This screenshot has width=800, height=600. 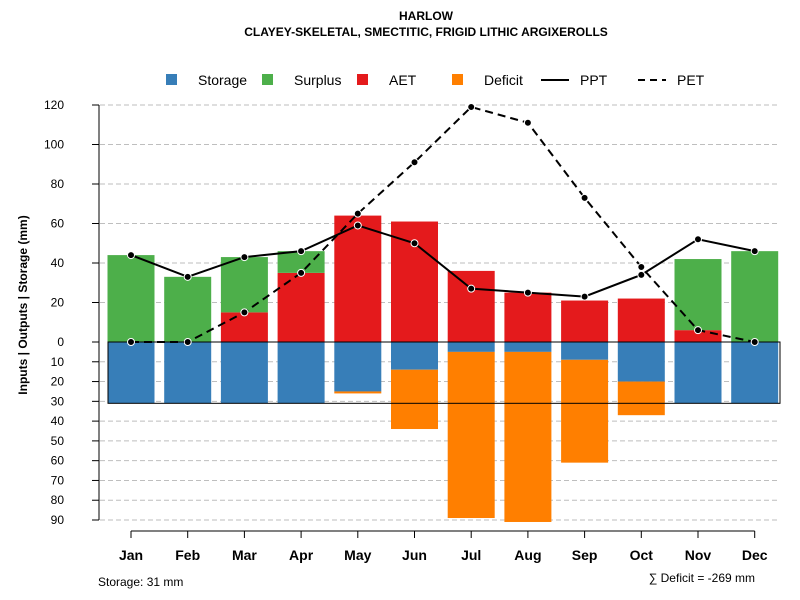 What do you see at coordinates (594, 80) in the screenshot?
I see `legend-label: PPT` at bounding box center [594, 80].